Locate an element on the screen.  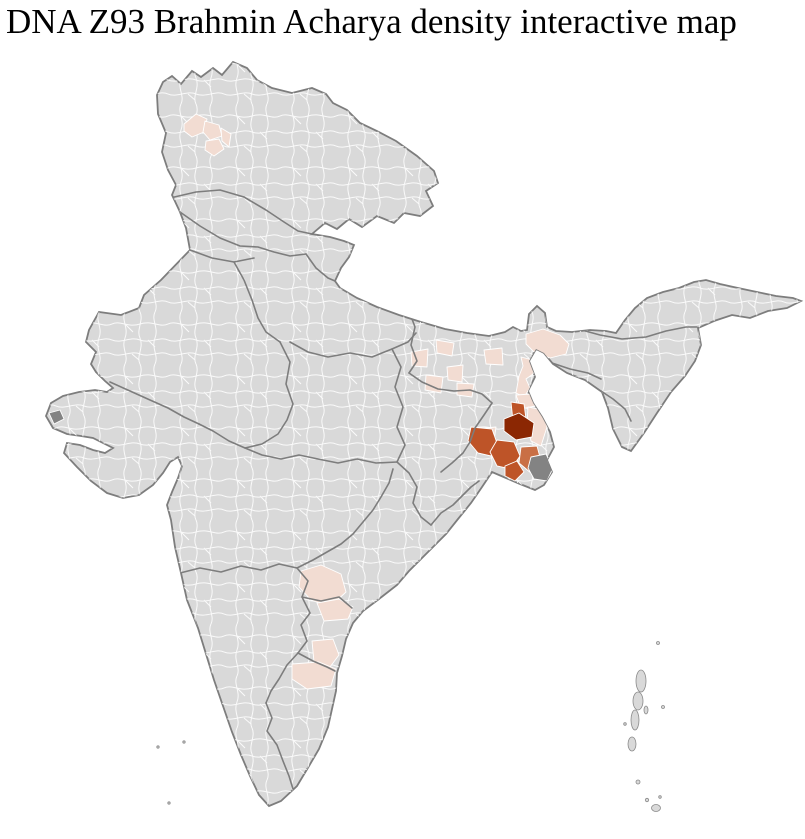
district-andhra-prakasam is located at coordinates (325, 653).